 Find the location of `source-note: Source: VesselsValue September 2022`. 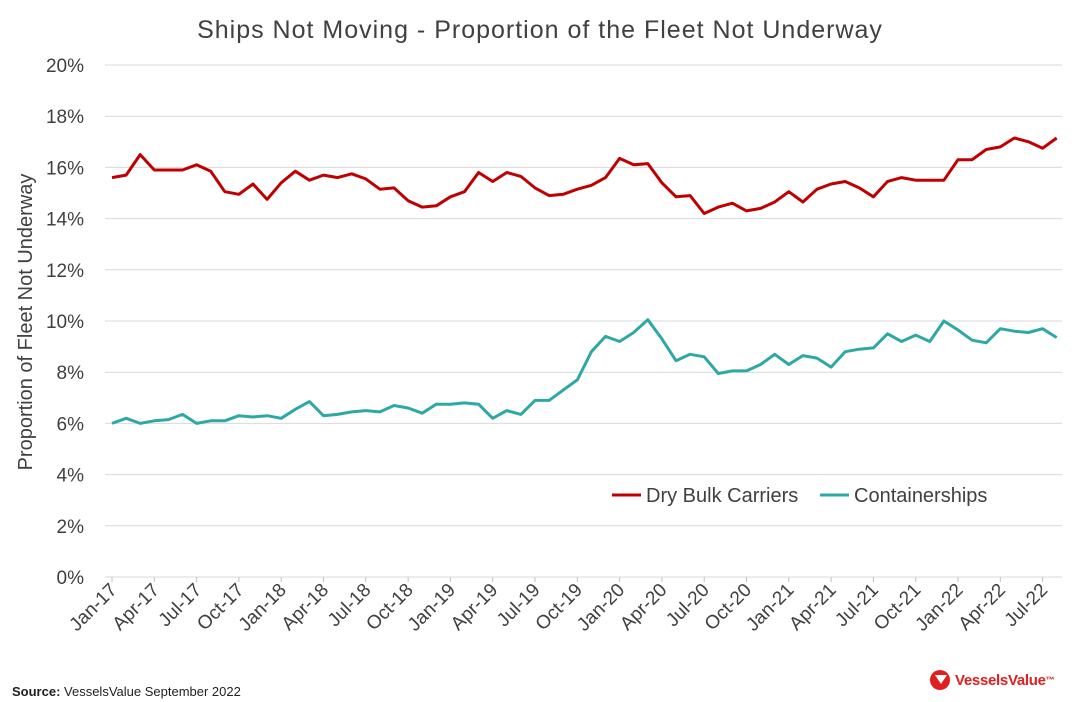

source-note: Source: VesselsValue September 2022 is located at coordinates (126, 691).